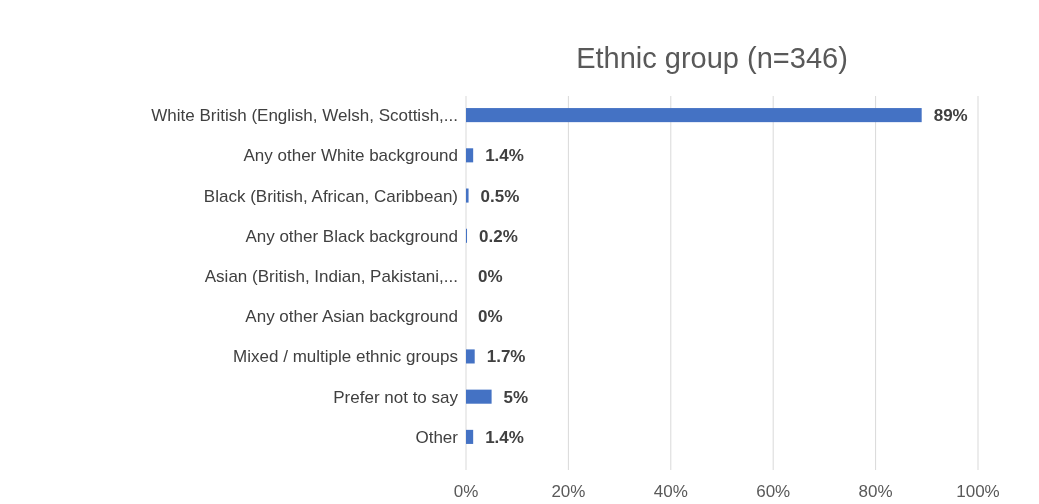  What do you see at coordinates (396, 397) in the screenshot?
I see `y-tick-label: Prefer not to say` at bounding box center [396, 397].